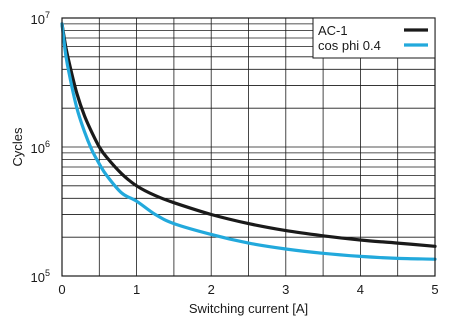 This screenshot has height=320, width=457. What do you see at coordinates (248, 308) in the screenshot?
I see `x-axis-label: Switching current [A]` at bounding box center [248, 308].